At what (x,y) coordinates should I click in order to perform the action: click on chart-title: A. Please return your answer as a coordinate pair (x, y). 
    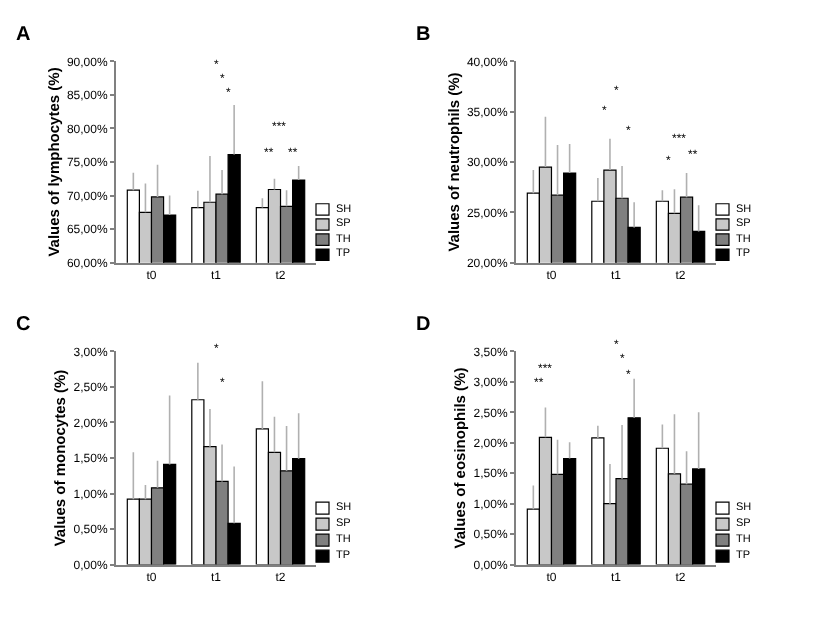
    Looking at the image, I should click on (23, 35).